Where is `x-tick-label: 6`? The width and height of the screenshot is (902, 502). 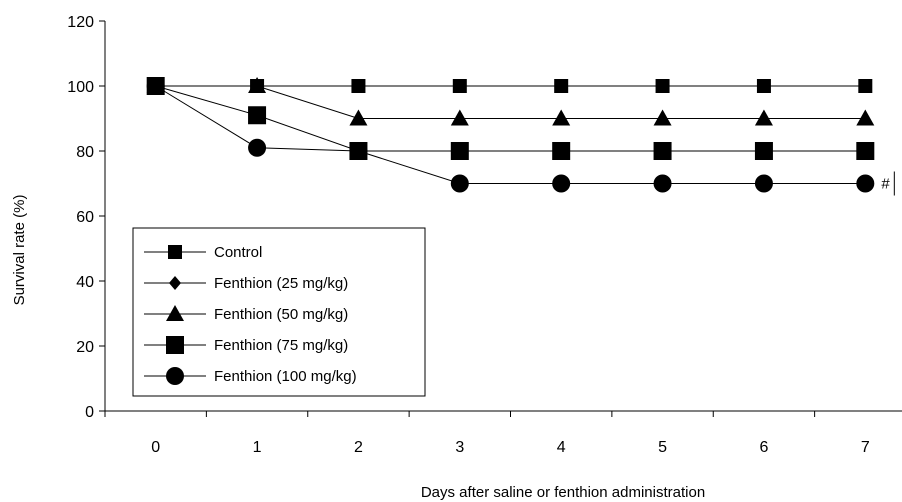
x-tick-label: 6 is located at coordinates (763, 447).